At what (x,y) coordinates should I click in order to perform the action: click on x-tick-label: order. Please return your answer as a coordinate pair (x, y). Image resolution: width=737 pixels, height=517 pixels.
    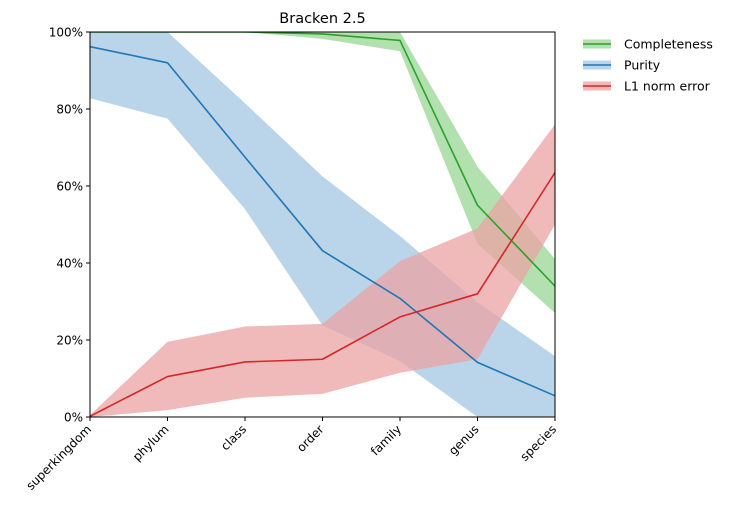
    Looking at the image, I should click on (310, 438).